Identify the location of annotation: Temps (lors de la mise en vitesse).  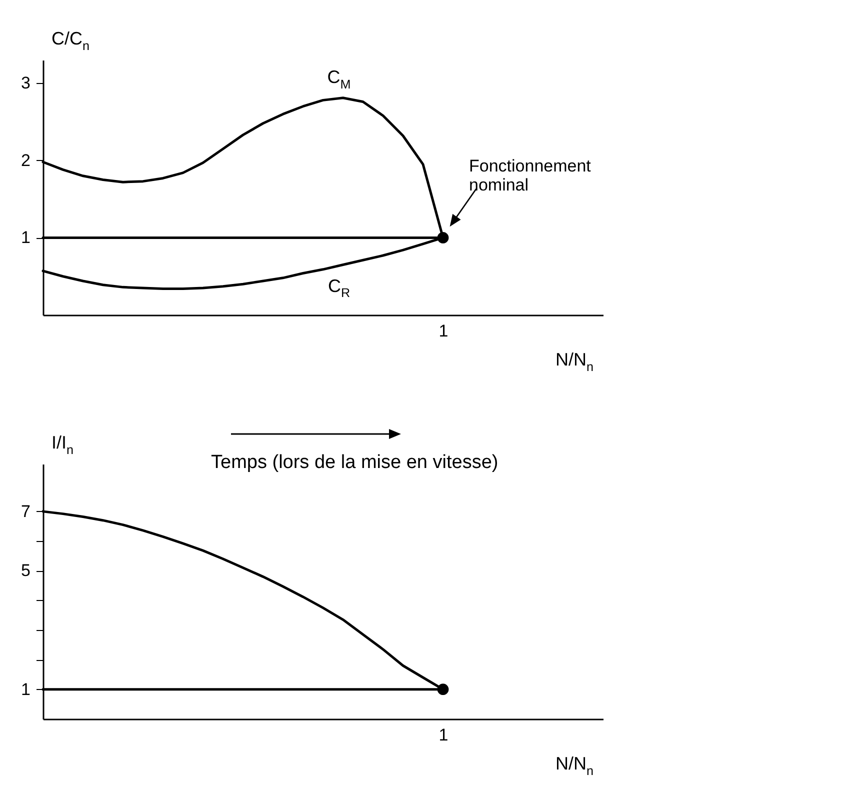
(354, 462).